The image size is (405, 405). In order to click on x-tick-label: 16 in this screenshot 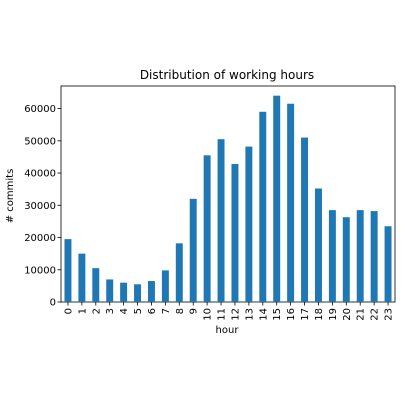, I will do `click(291, 314)`.